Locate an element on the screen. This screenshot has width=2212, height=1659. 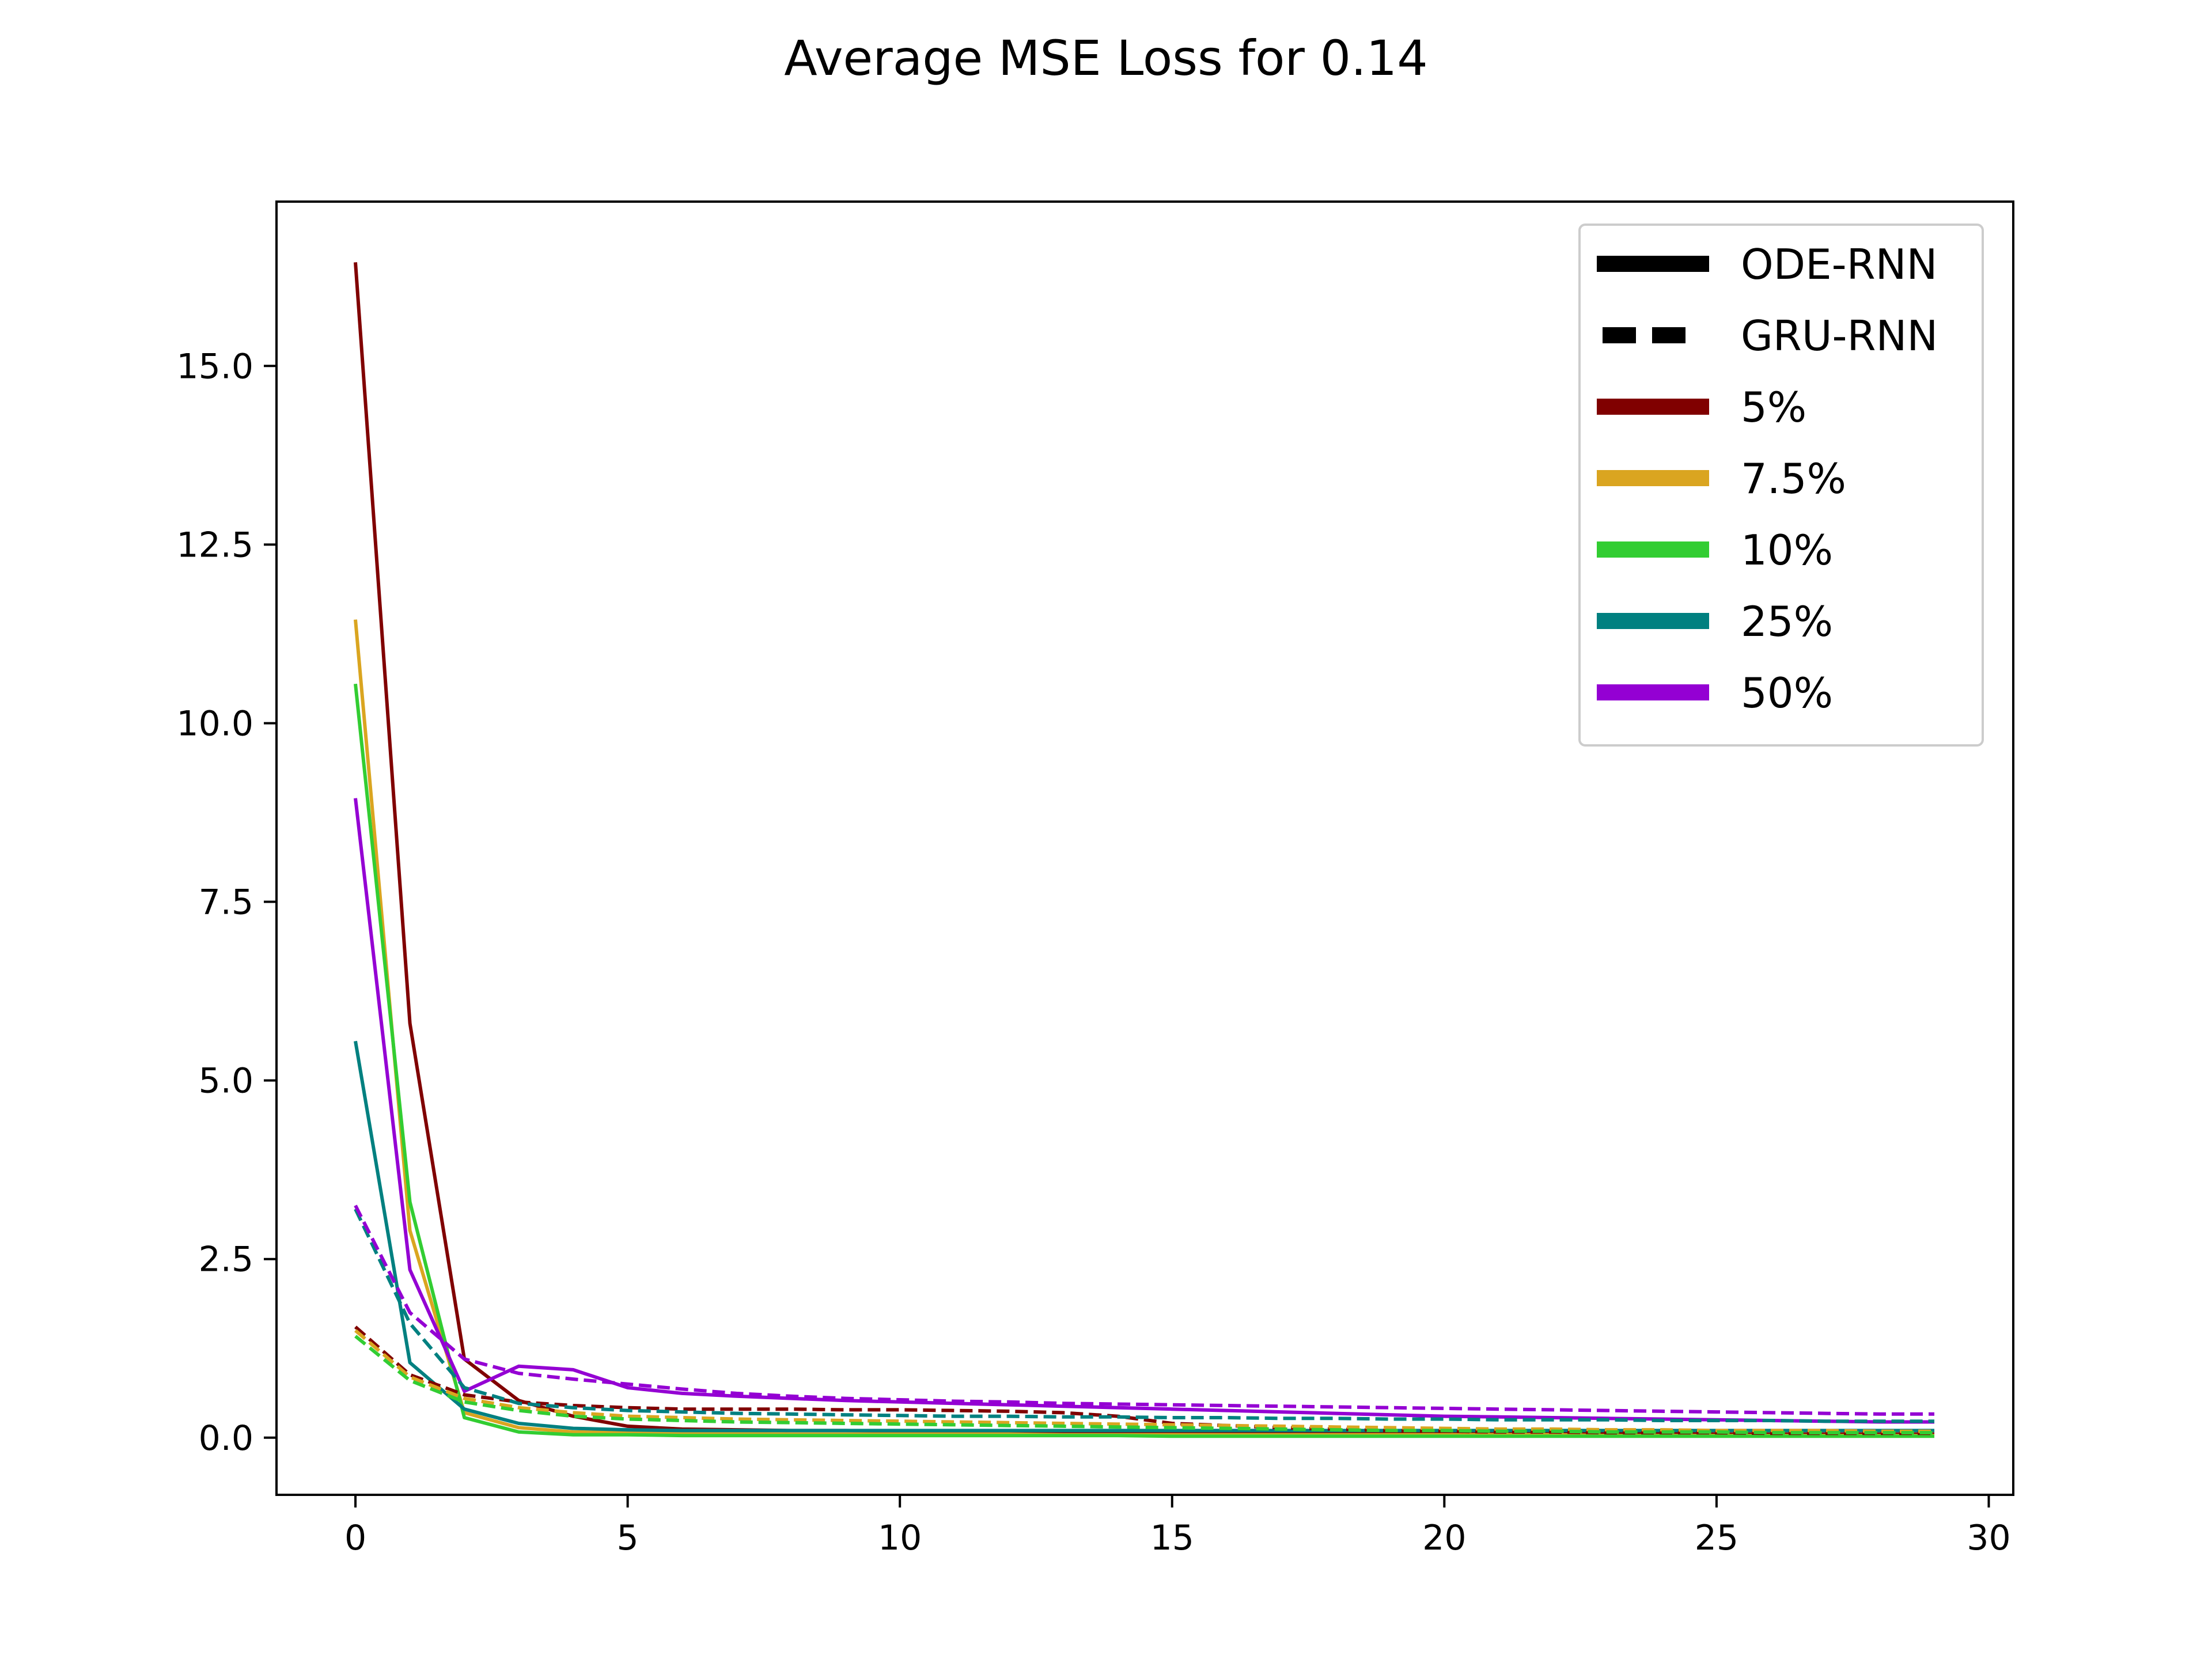
series-line-gru-rnn-7-5pct is located at coordinates (1144, 1381).